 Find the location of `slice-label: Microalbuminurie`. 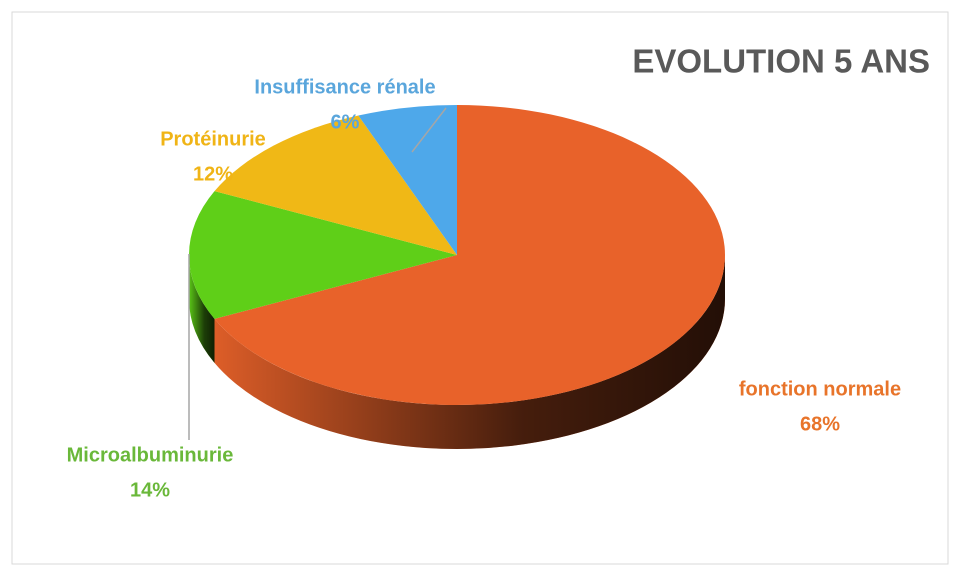

slice-label: Microalbuminurie is located at coordinates (150, 455).